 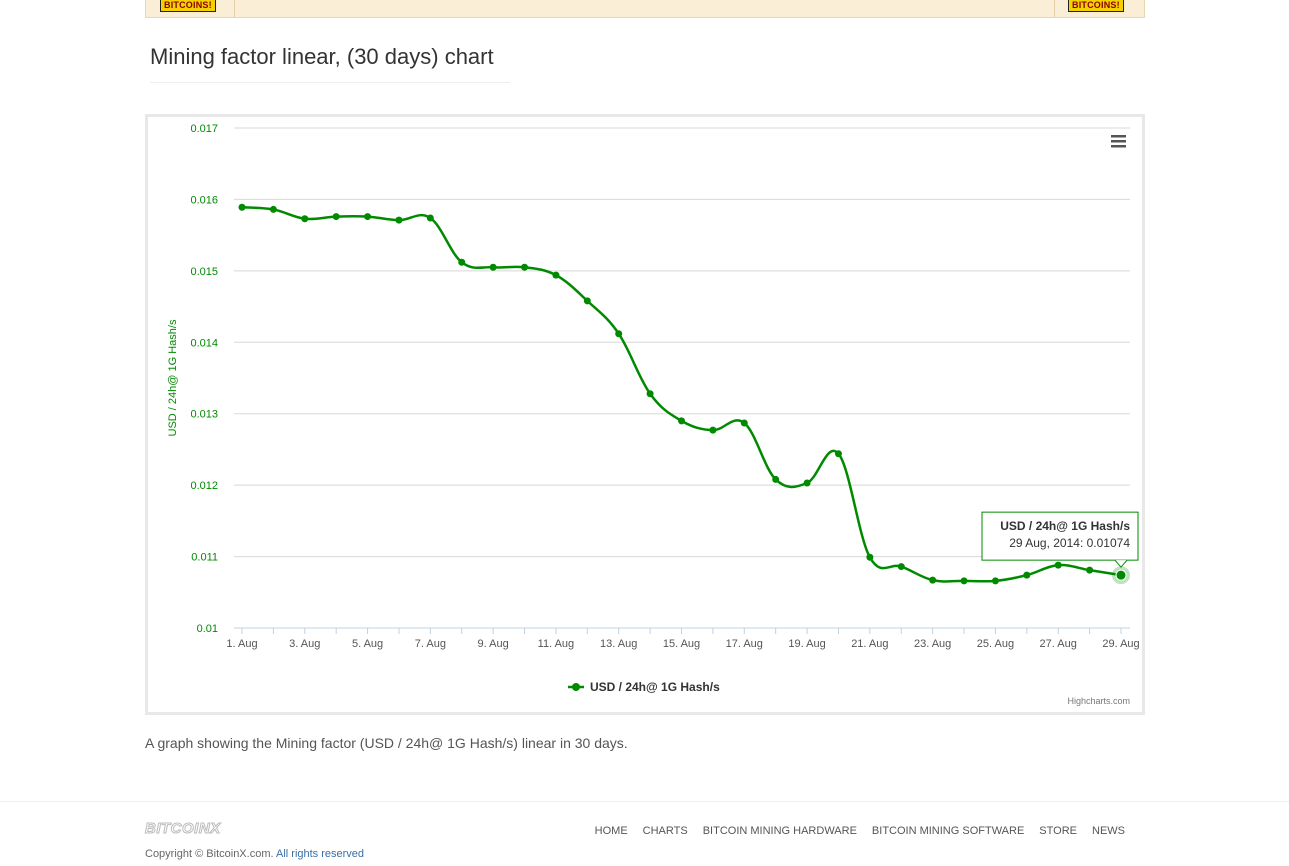 I want to click on tooltip-pointer, so click(x=1121, y=563).